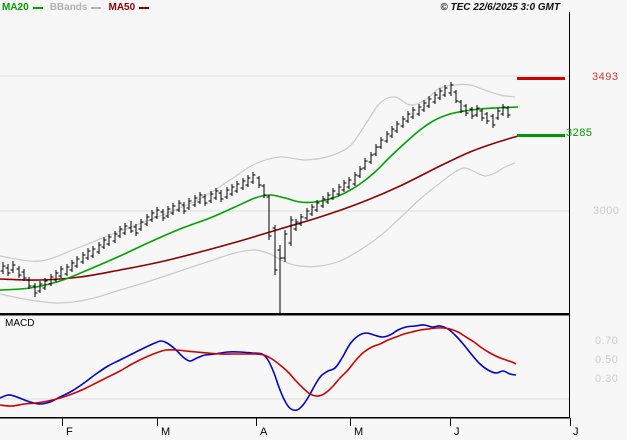 The height and width of the screenshot is (440, 627). Describe the element at coordinates (166, 432) in the screenshot. I see `month-label-mar: M` at that location.